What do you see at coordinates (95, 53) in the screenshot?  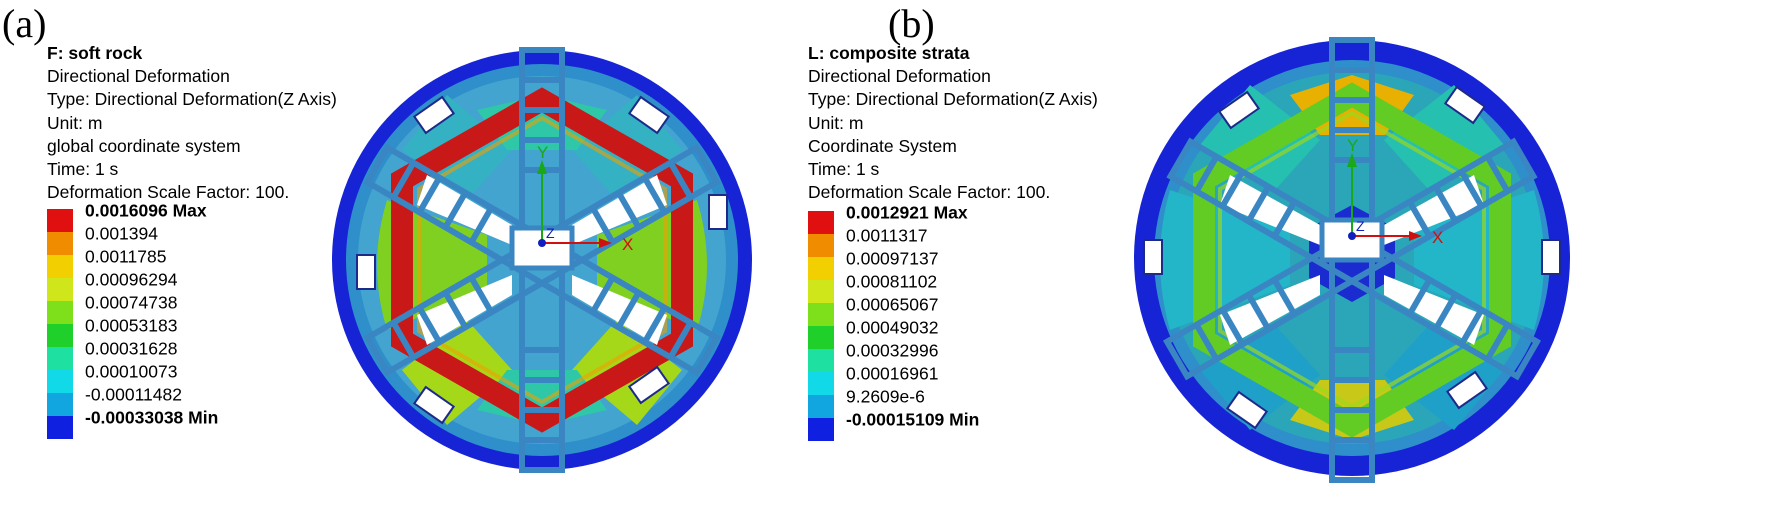 I see `result-title: F: soft rock` at bounding box center [95, 53].